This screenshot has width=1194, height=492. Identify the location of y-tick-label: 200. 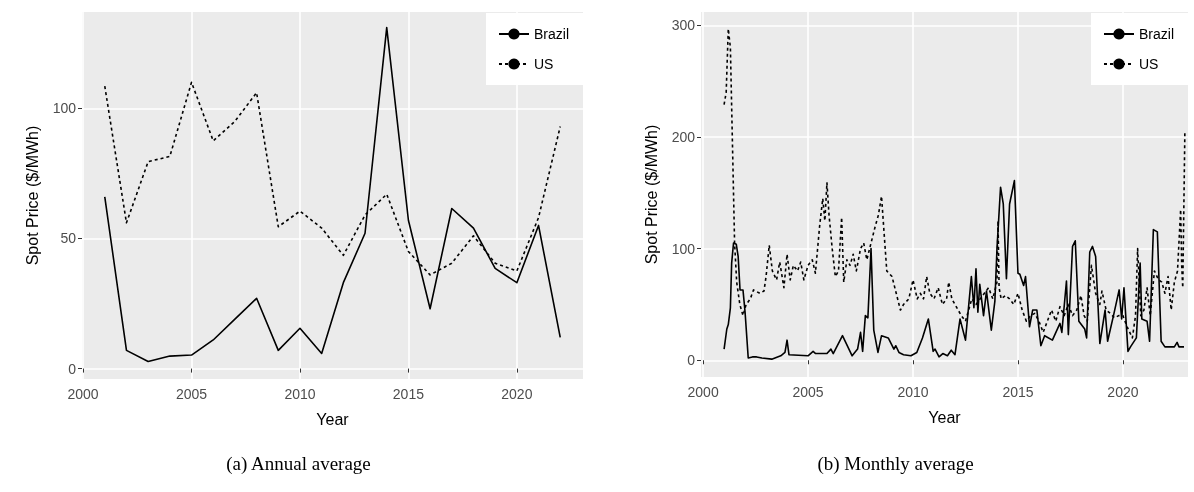
(683, 137).